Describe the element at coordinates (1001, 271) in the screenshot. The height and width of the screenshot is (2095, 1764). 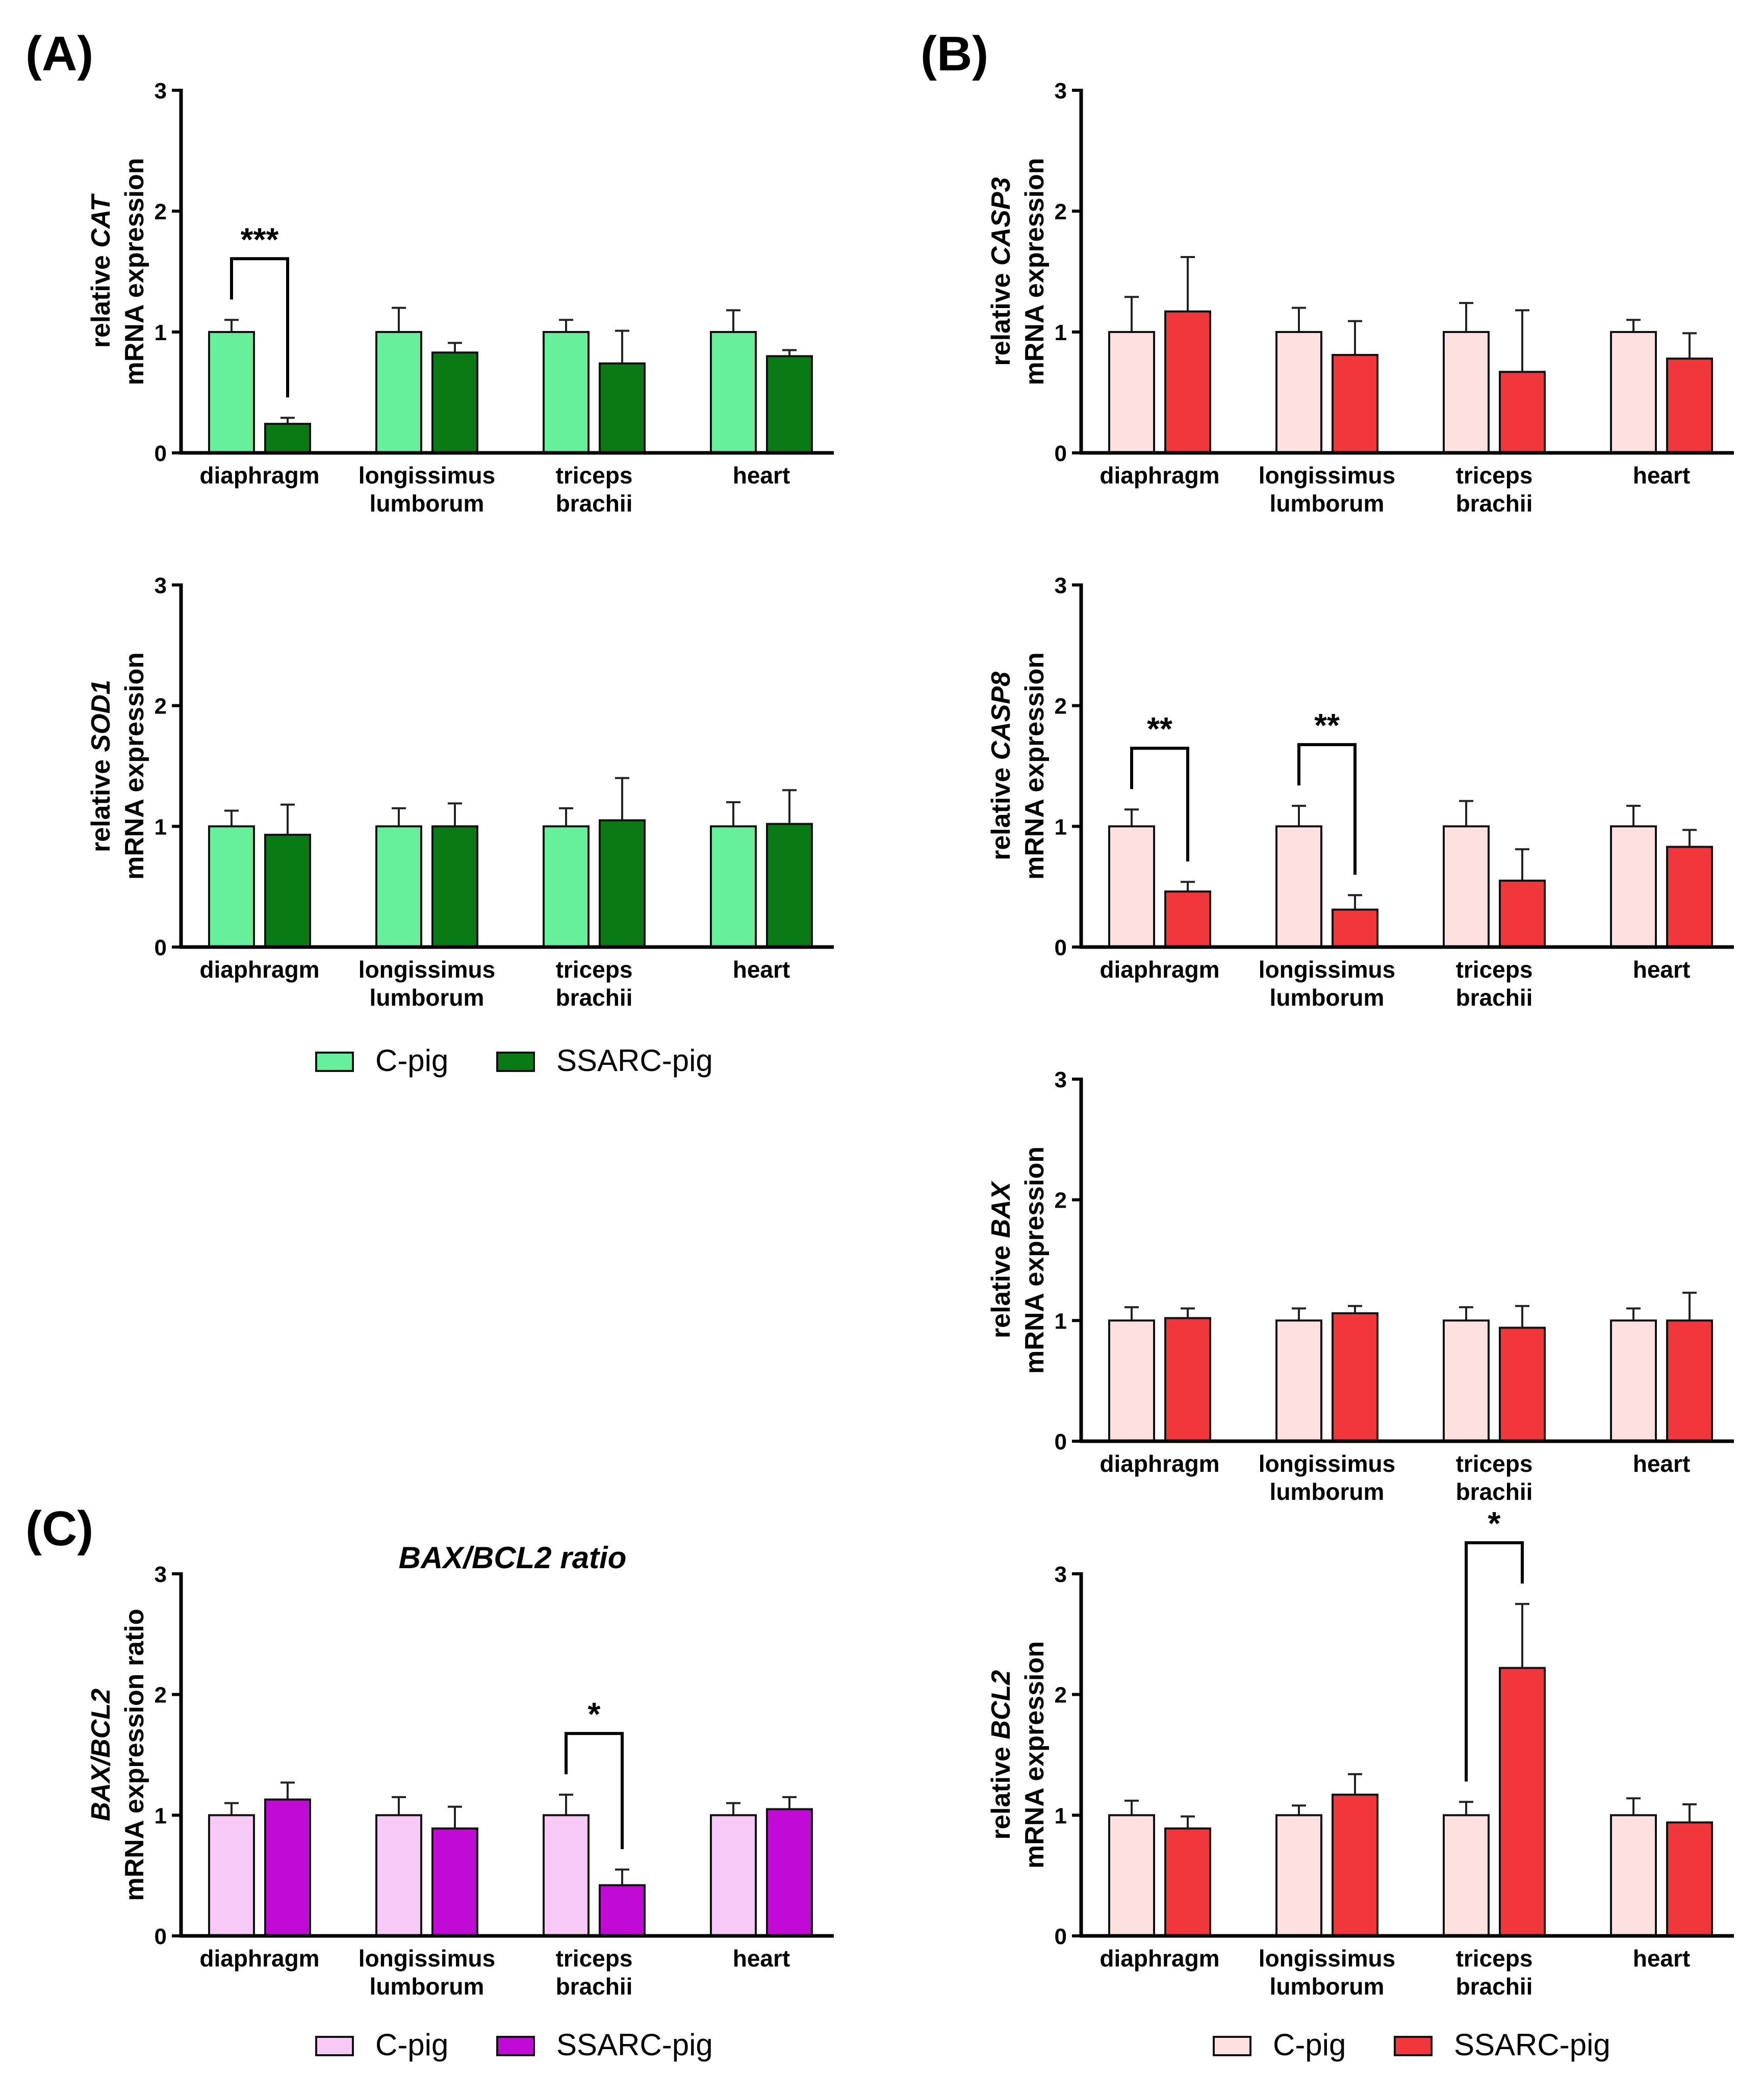
I see `y-axis-label: relative CASP3` at that location.